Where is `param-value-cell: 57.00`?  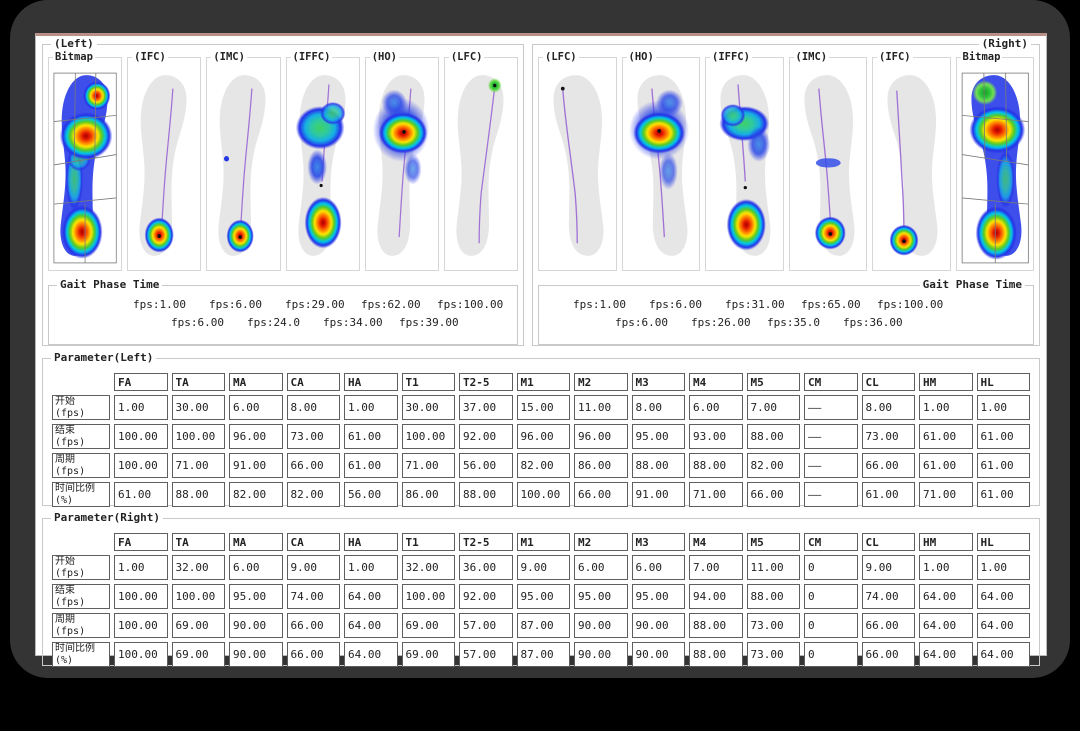 param-value-cell: 57.00 is located at coordinates (486, 654).